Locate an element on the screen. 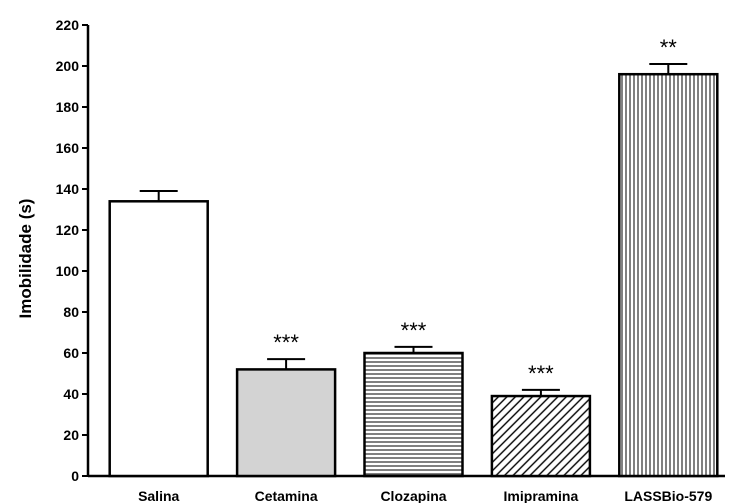 The image size is (731, 503). category-label: Clozapina is located at coordinates (413, 495).